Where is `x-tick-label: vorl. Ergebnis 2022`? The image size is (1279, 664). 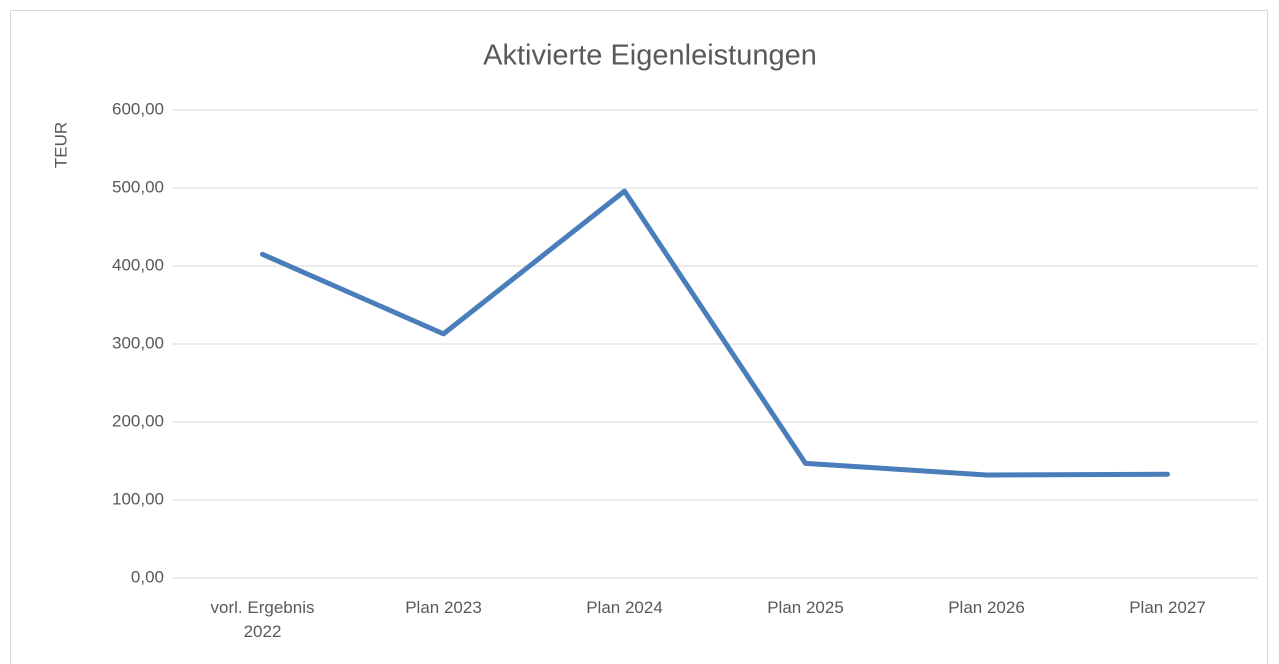 x-tick-label: vorl. Ergebnis 2022 is located at coordinates (262, 619).